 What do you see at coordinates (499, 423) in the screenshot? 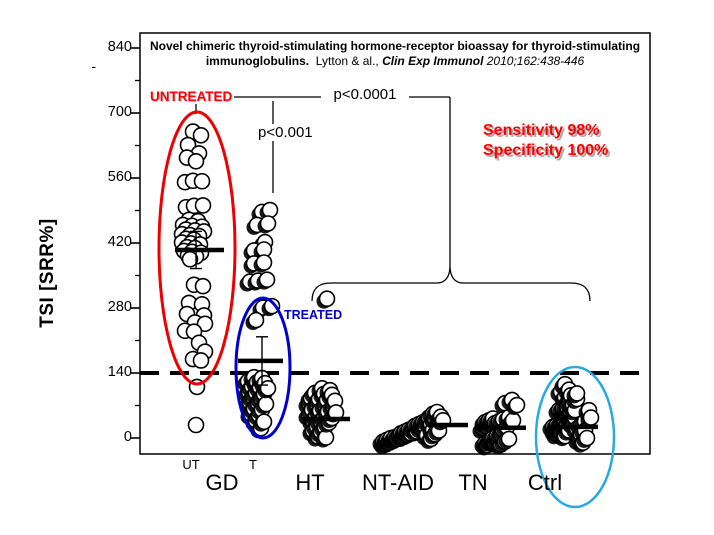
I see `points-TN` at bounding box center [499, 423].